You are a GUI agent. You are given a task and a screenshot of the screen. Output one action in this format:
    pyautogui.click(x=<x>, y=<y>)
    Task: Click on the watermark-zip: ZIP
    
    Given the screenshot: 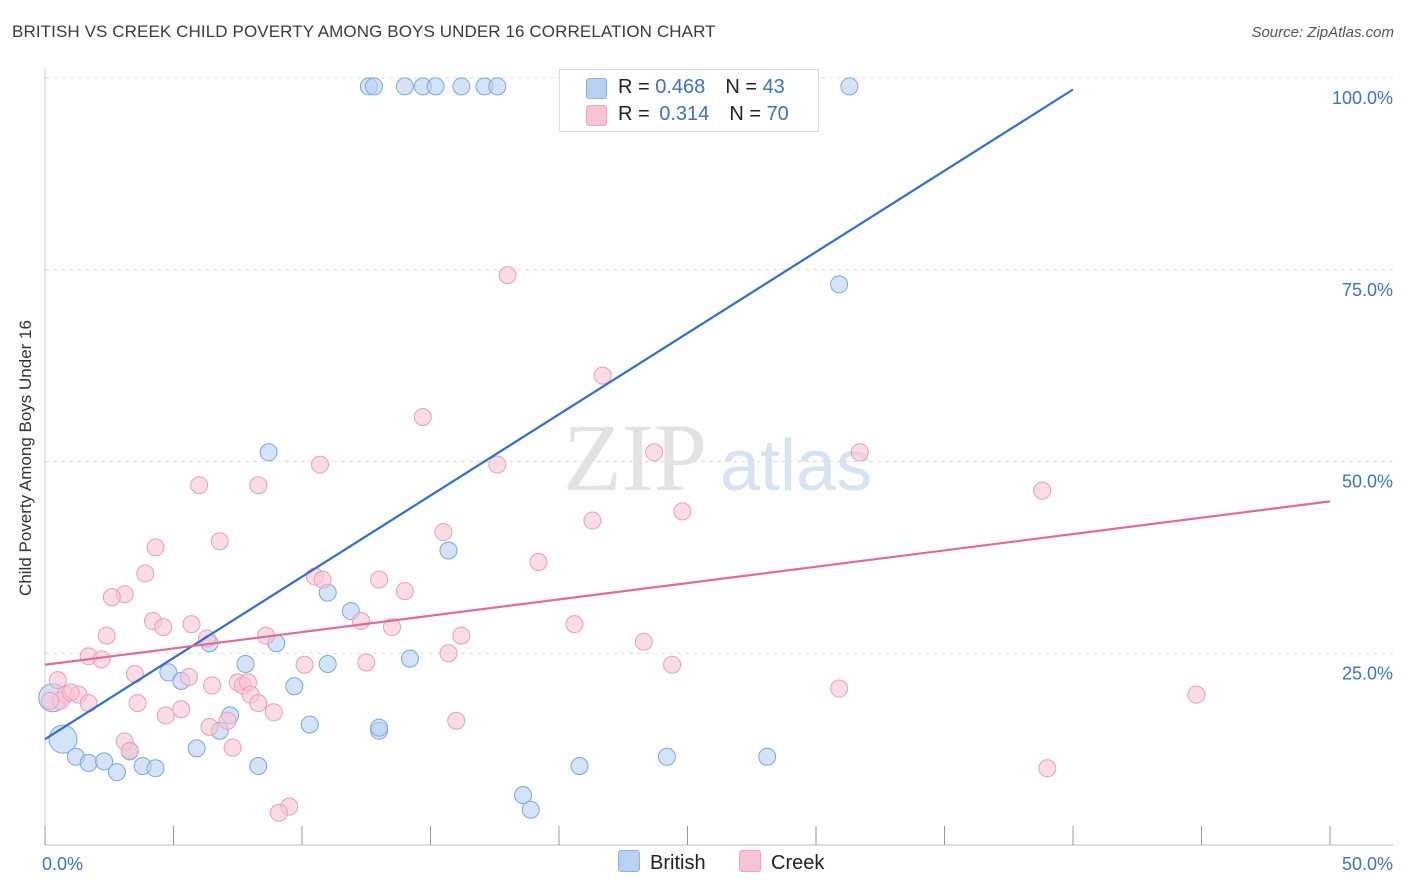 What is the action you would take?
    pyautogui.click(x=635, y=457)
    